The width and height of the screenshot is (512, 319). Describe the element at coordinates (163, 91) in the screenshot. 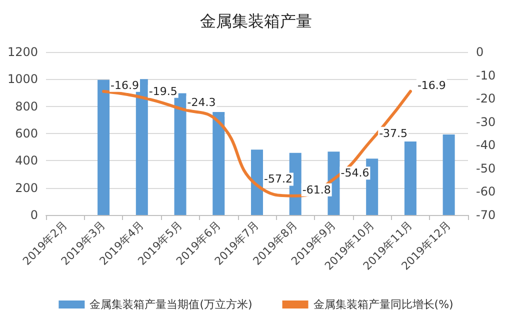

I see `data-label: -19.5` at that location.